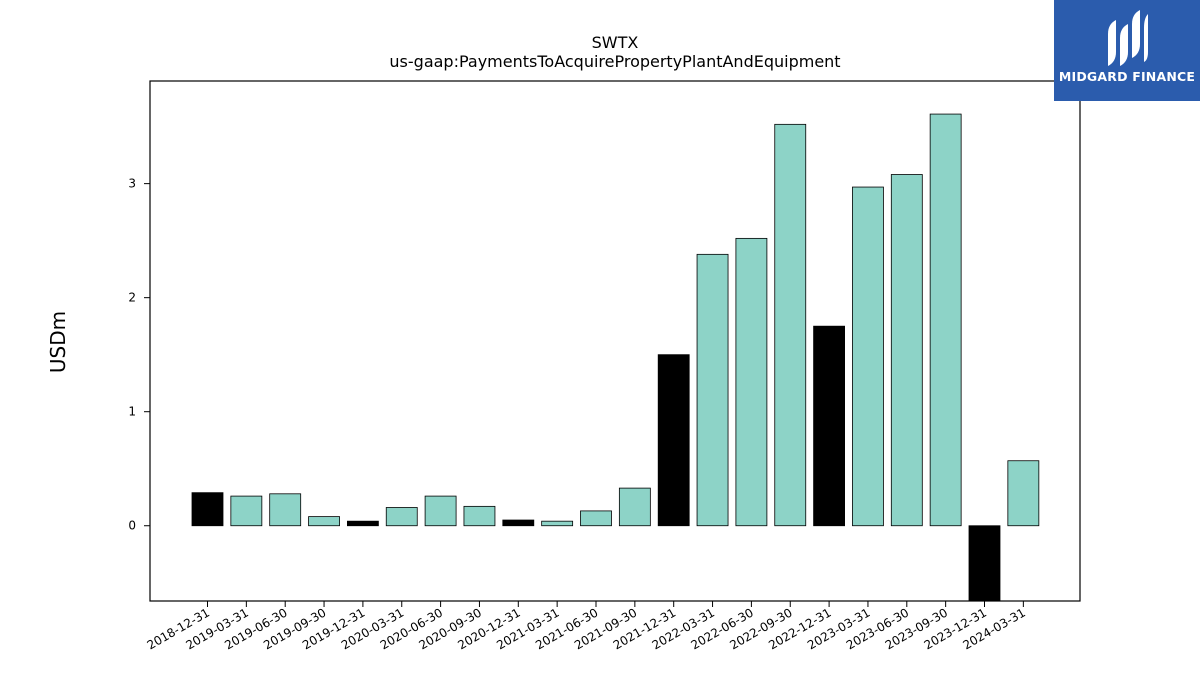 The height and width of the screenshot is (675, 1200). Describe the element at coordinates (132, 184) in the screenshot. I see `y-tick-label: 3` at that location.